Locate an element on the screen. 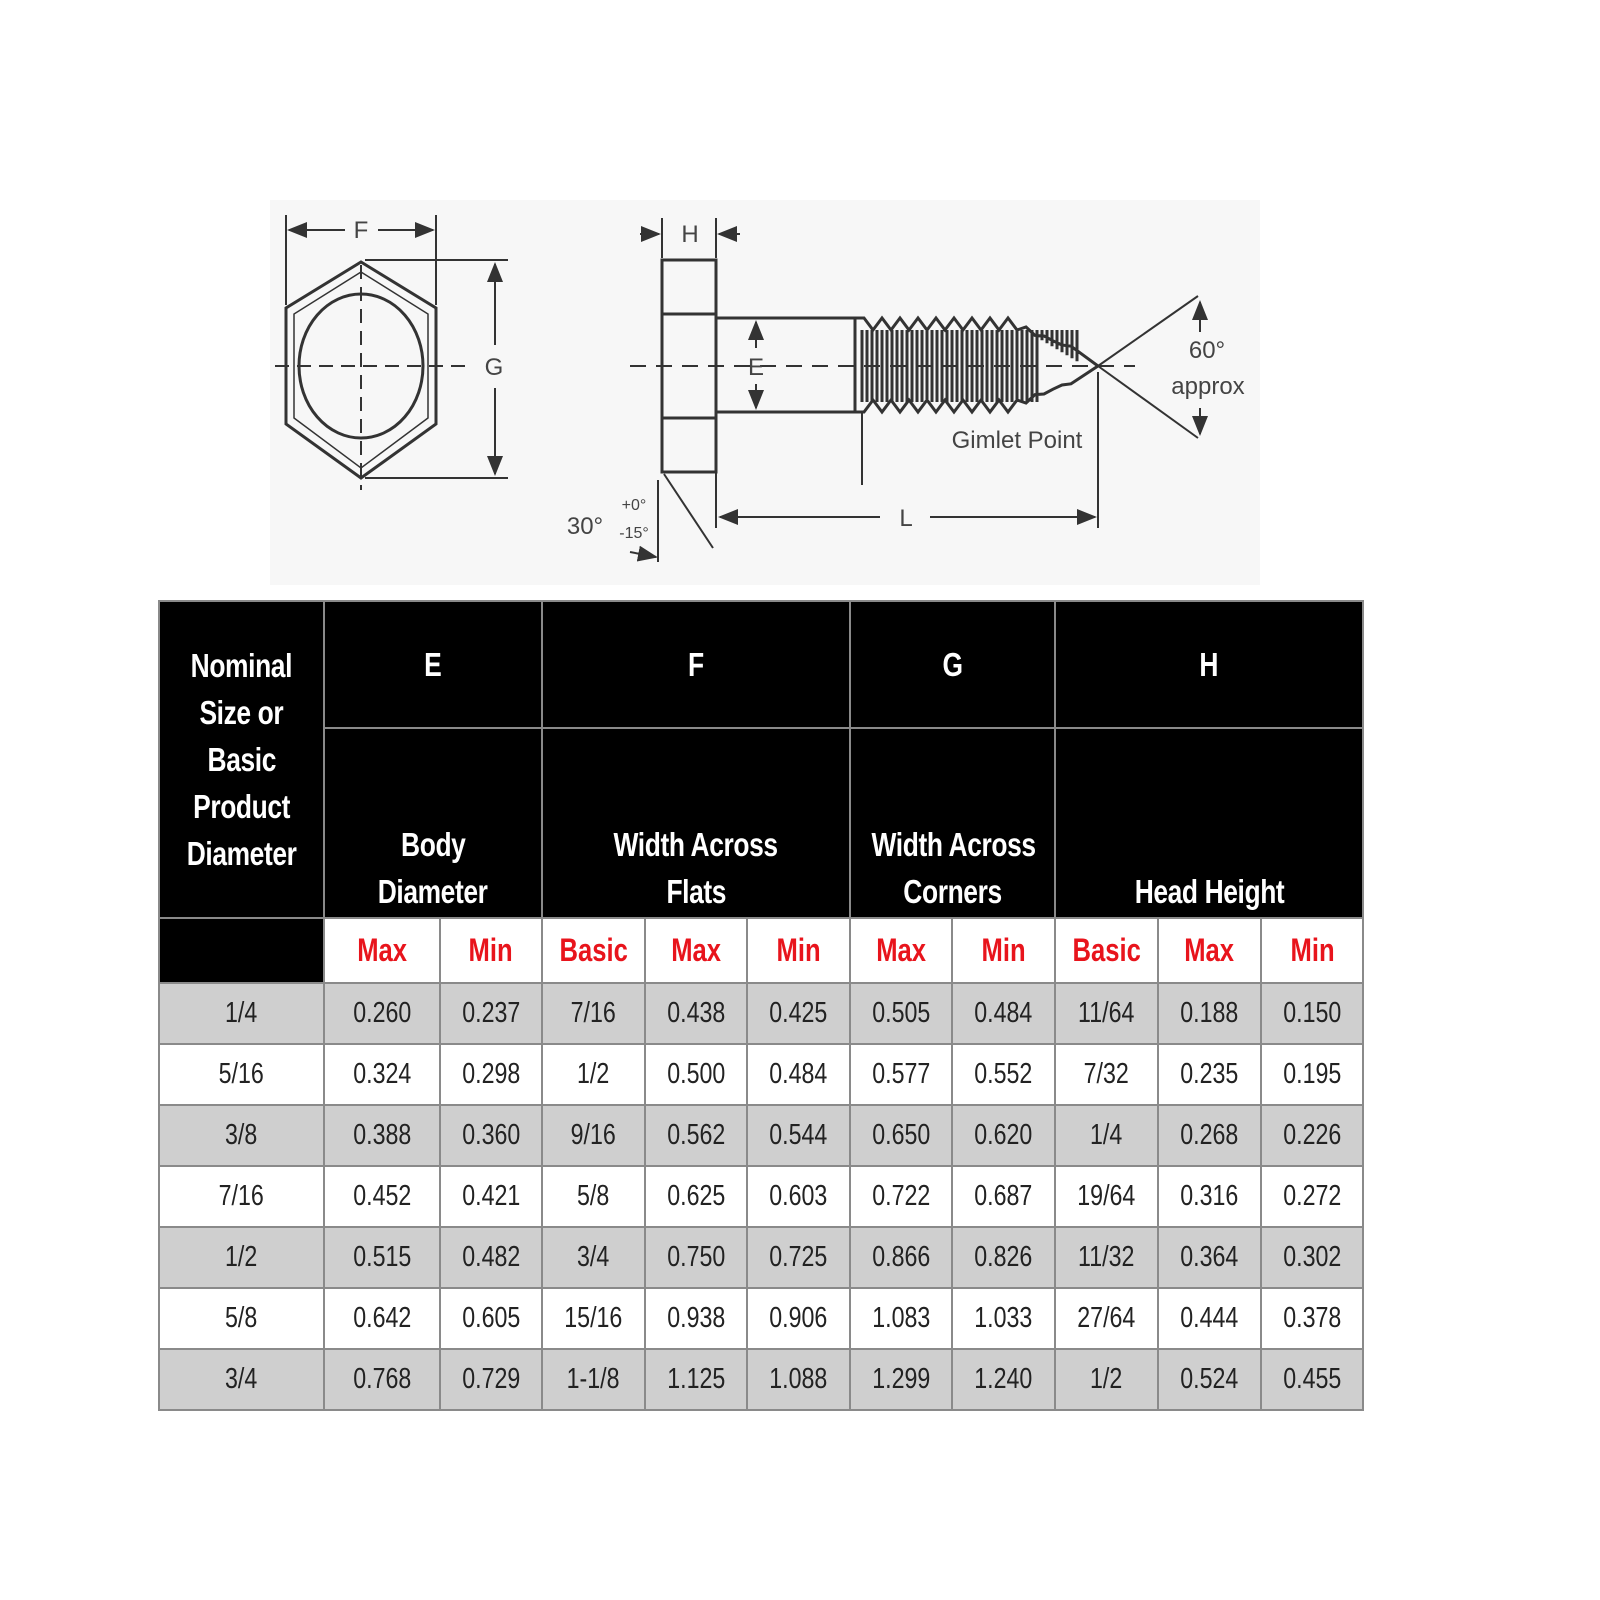  table-cell: 0.750 is located at coordinates (696, 1257).